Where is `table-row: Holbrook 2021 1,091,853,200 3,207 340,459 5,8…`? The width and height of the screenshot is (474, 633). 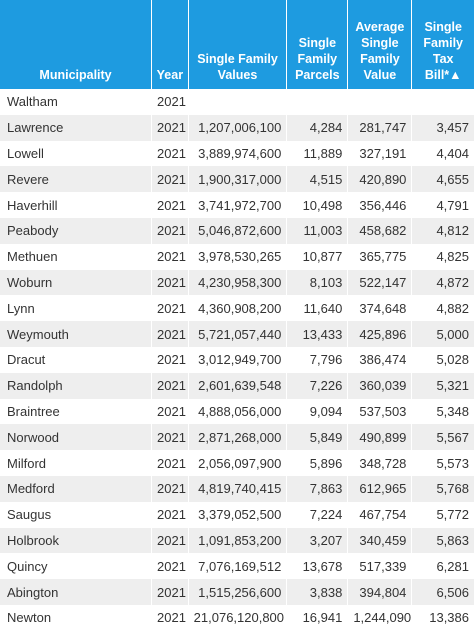
table-row: Holbrook 2021 1,091,853,200 3,207 340,459 5,8… is located at coordinates (237, 540).